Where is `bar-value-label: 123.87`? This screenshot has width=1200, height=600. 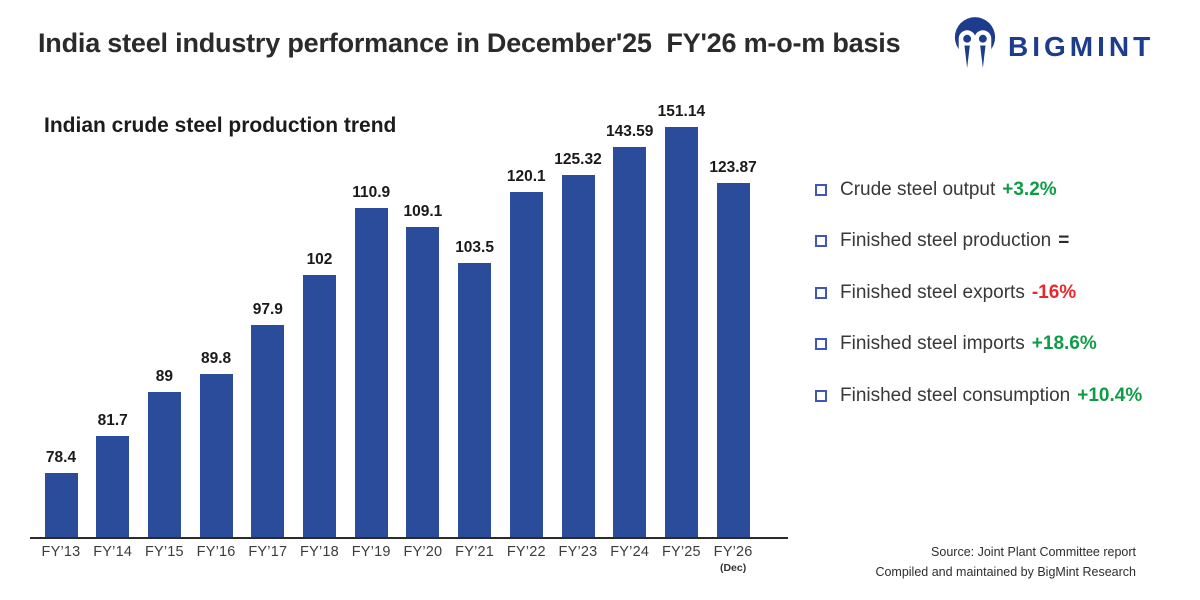 bar-value-label: 123.87 is located at coordinates (733, 167).